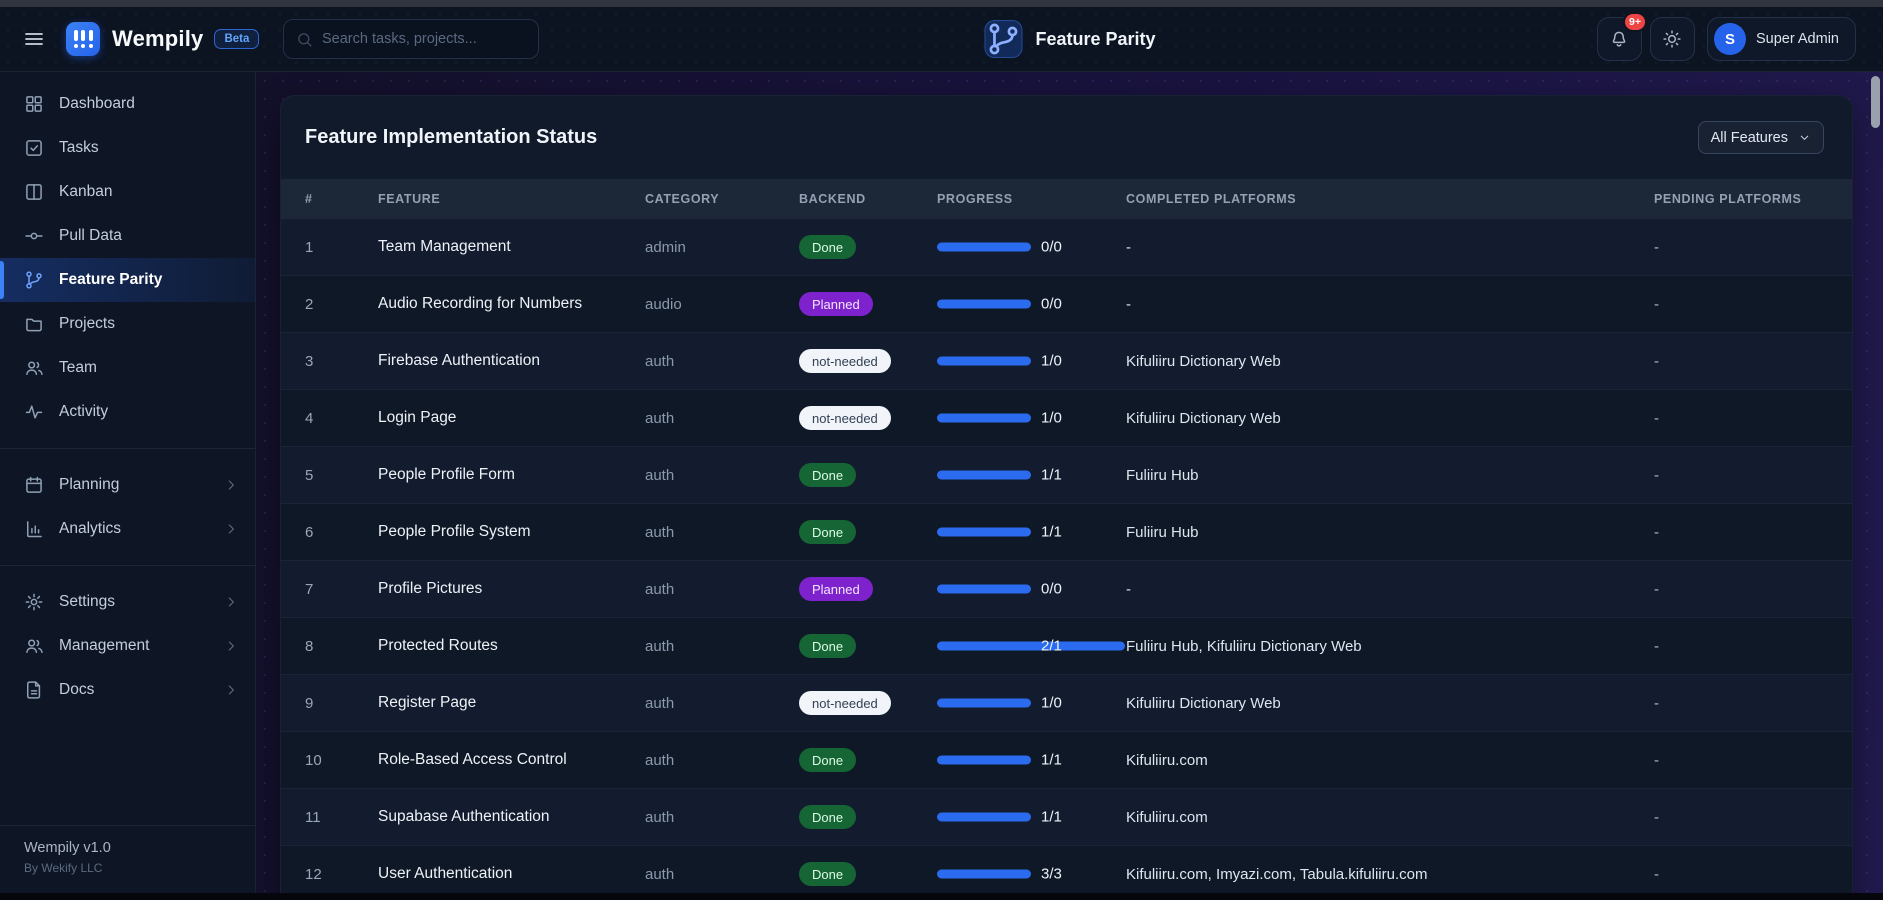 Image resolution: width=1883 pixels, height=900 pixels. I want to click on sidebar-item-label: Projects, so click(87, 323).